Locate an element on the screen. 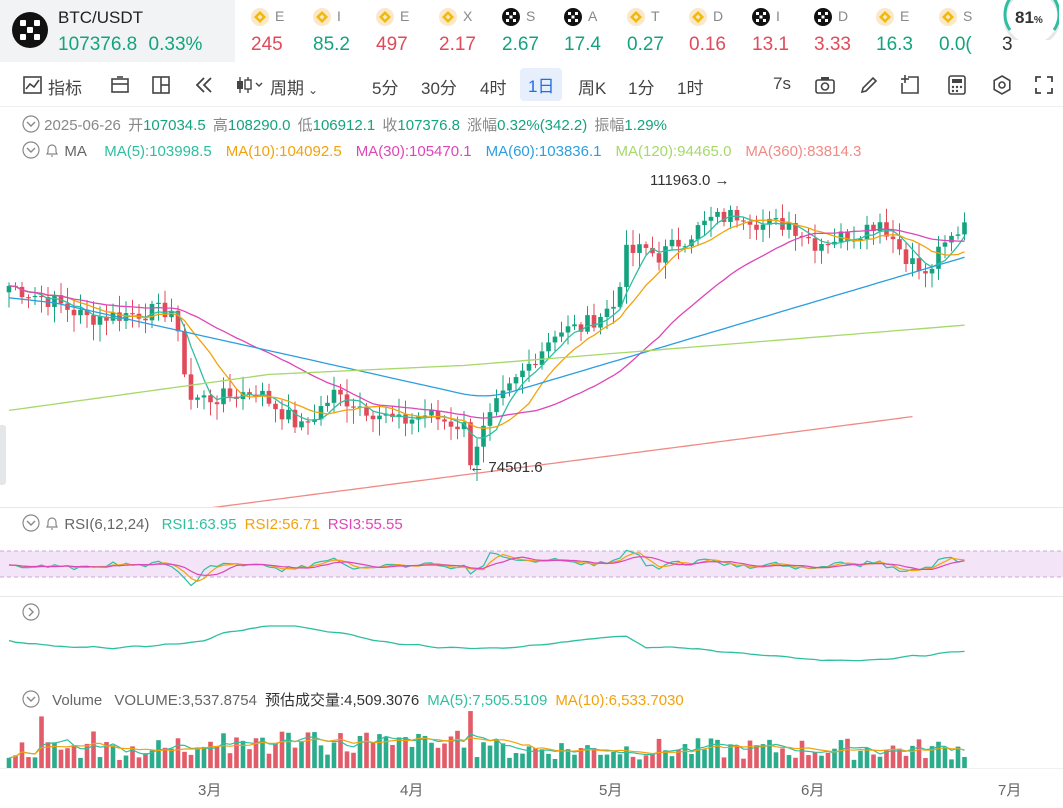 Image resolution: width=1063 pixels, height=808 pixels. ohlc-date: 2025-06-26 is located at coordinates (82, 125).